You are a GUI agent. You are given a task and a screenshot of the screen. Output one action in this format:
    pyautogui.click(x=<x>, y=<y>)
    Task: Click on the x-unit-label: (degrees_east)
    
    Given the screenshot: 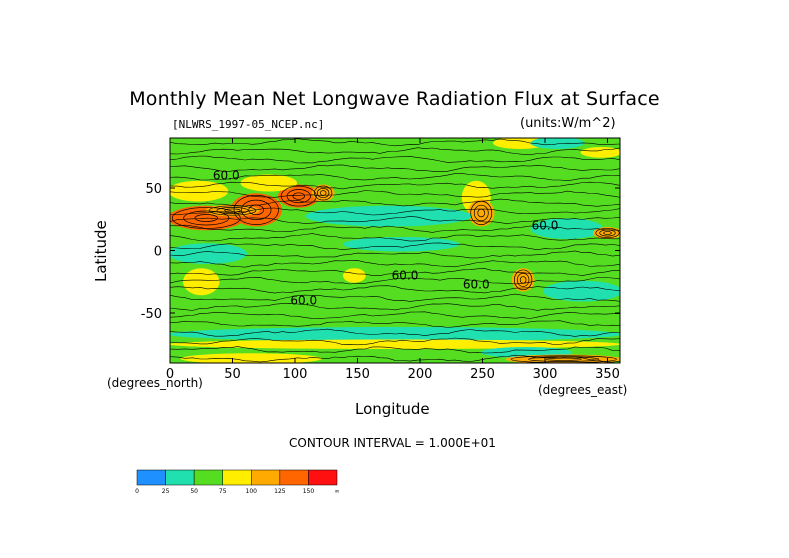 What is the action you would take?
    pyautogui.click(x=583, y=390)
    